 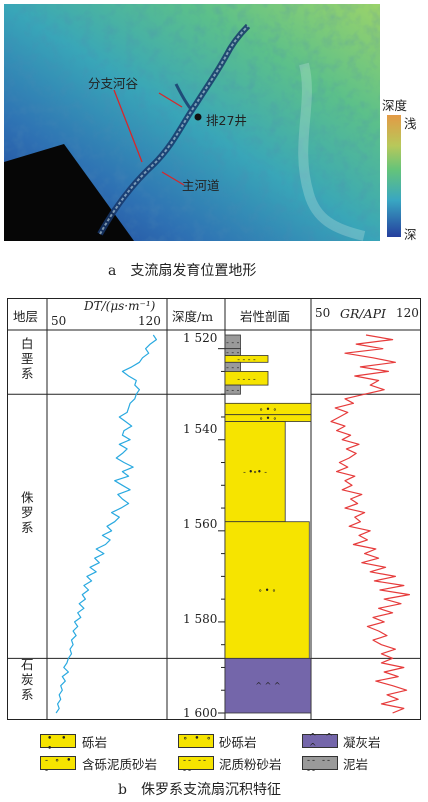 I want to click on lith-pattern-9: ∘ • ∘, so click(x=267, y=590).